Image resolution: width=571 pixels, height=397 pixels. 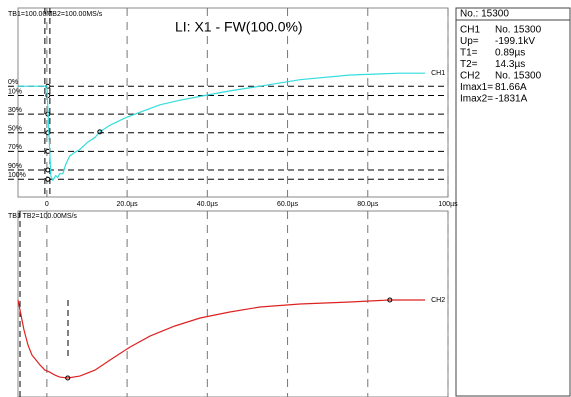 What do you see at coordinates (368, 204) in the screenshot?
I see `x-tick-label: 80.0µs` at bounding box center [368, 204].